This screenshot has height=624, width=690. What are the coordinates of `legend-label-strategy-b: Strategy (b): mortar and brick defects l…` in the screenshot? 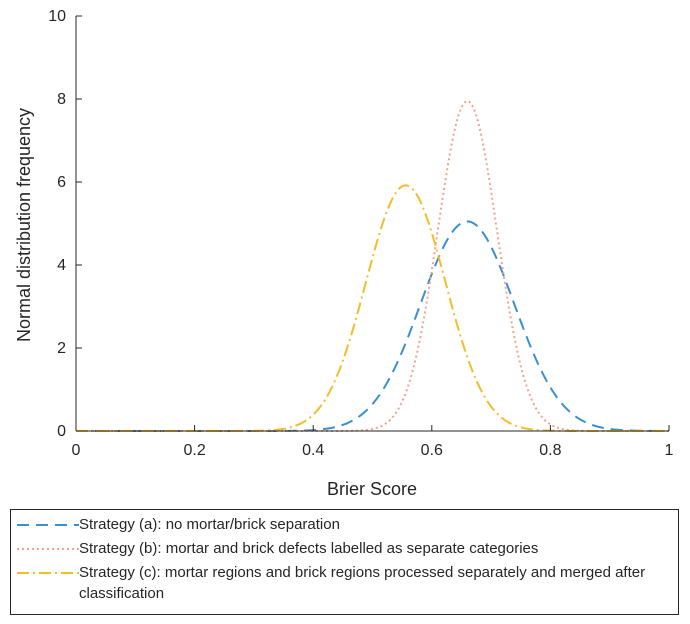 It's located at (309, 548).